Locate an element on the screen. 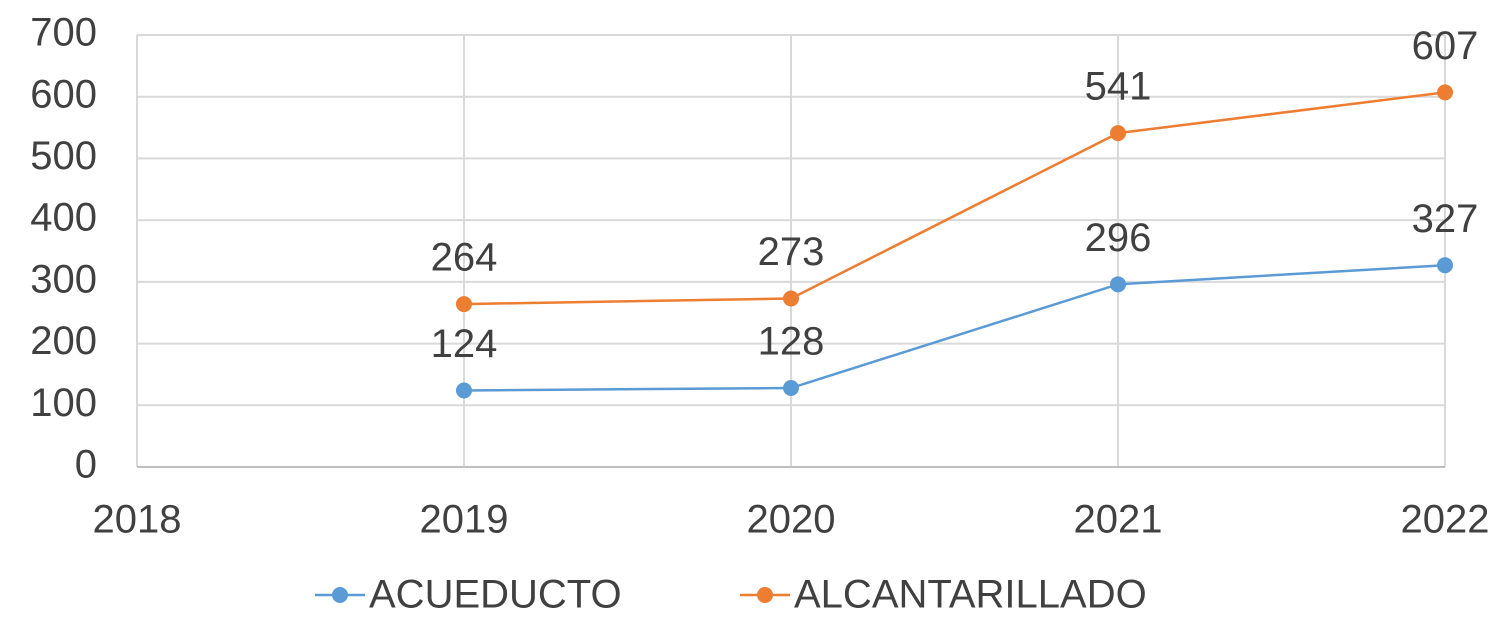 This screenshot has width=1508, height=620. y-tick-label: 600 is located at coordinates (63, 94).